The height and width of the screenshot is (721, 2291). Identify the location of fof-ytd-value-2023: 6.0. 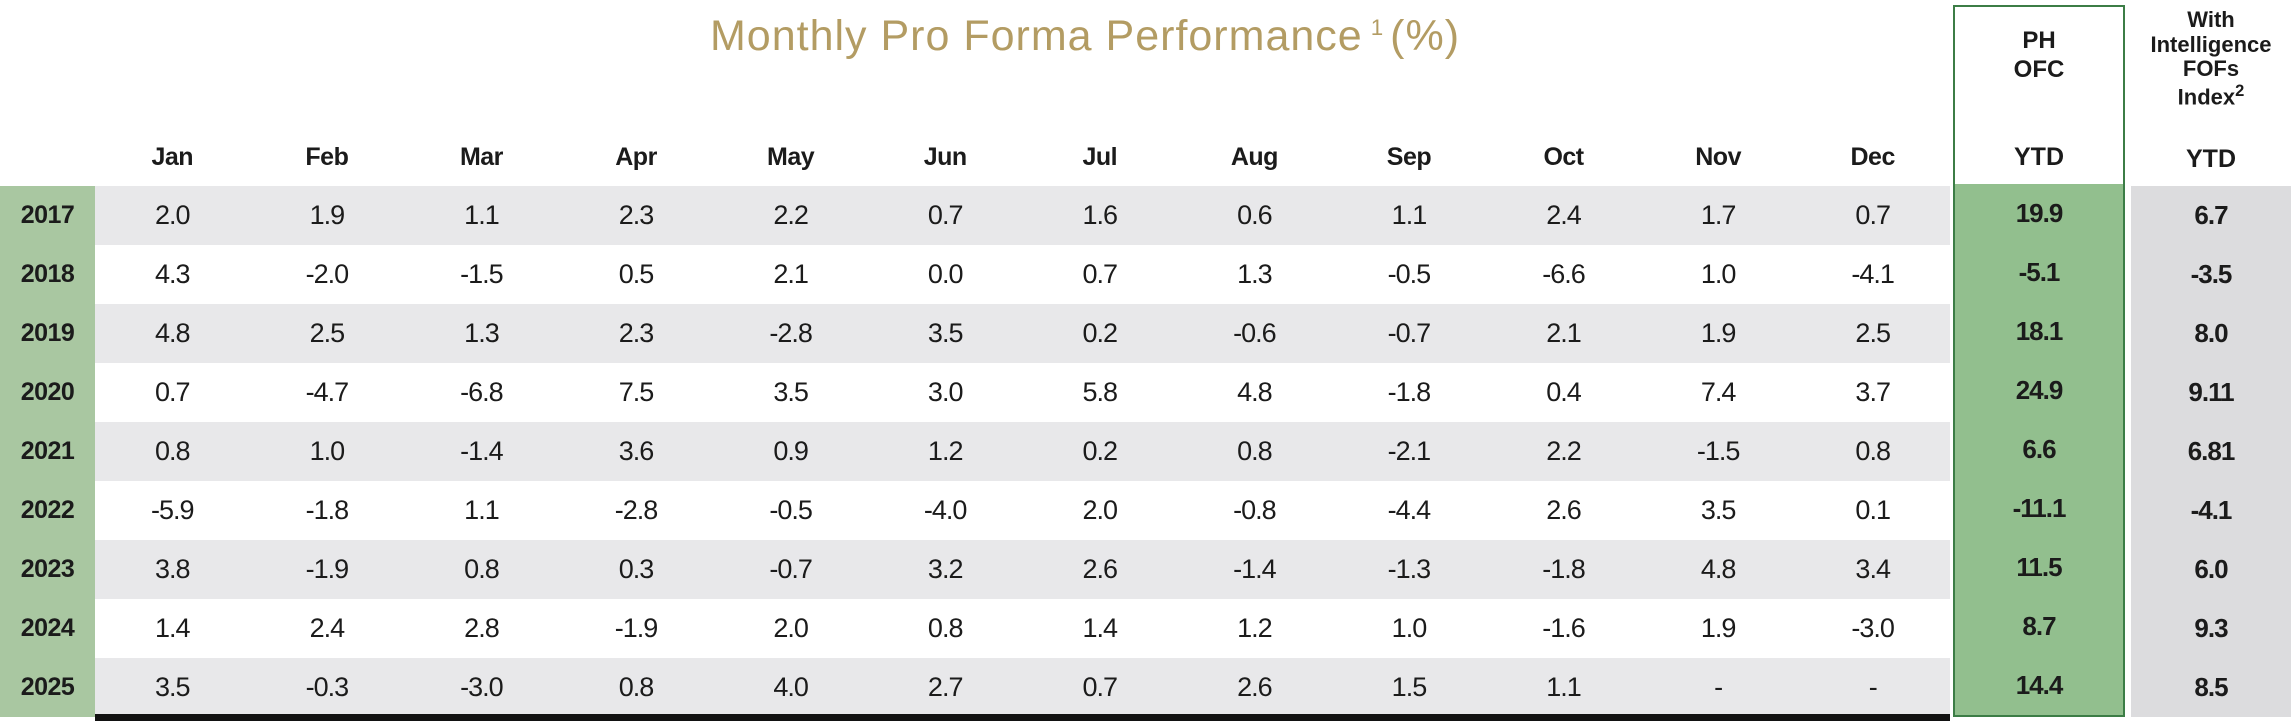
(2211, 569).